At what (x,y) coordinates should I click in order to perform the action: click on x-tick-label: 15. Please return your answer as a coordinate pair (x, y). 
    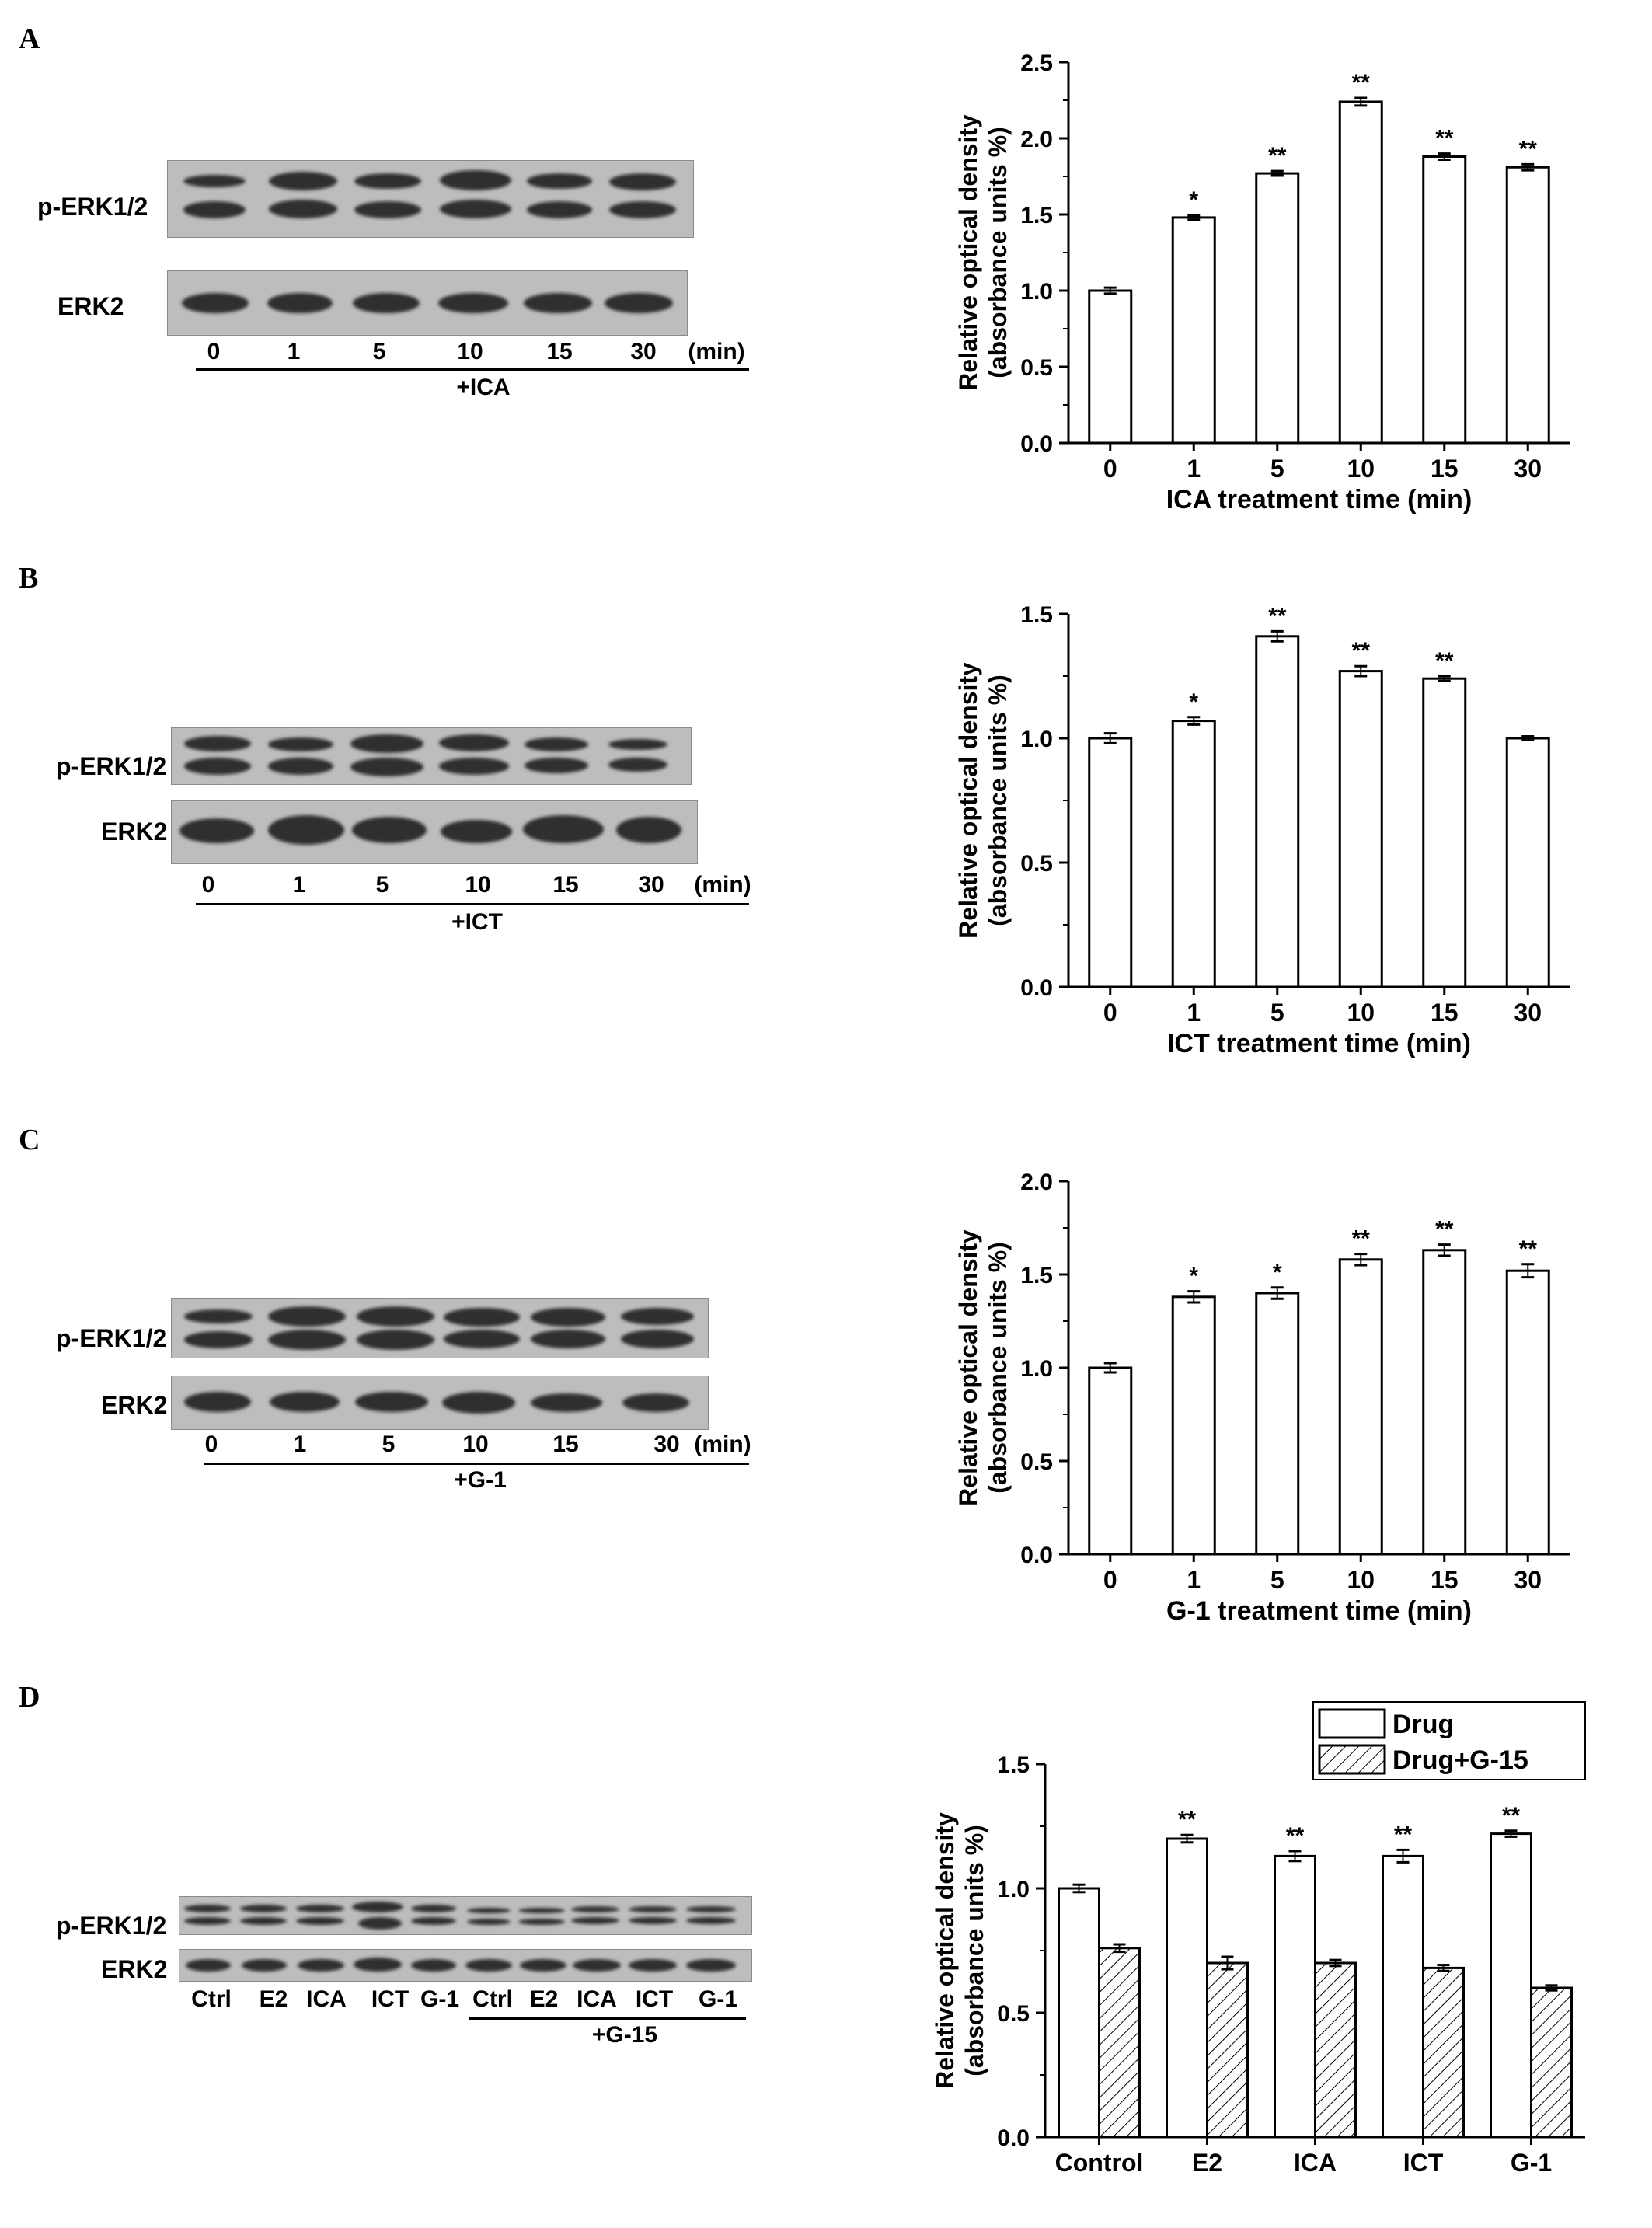
    Looking at the image, I should click on (1445, 1580).